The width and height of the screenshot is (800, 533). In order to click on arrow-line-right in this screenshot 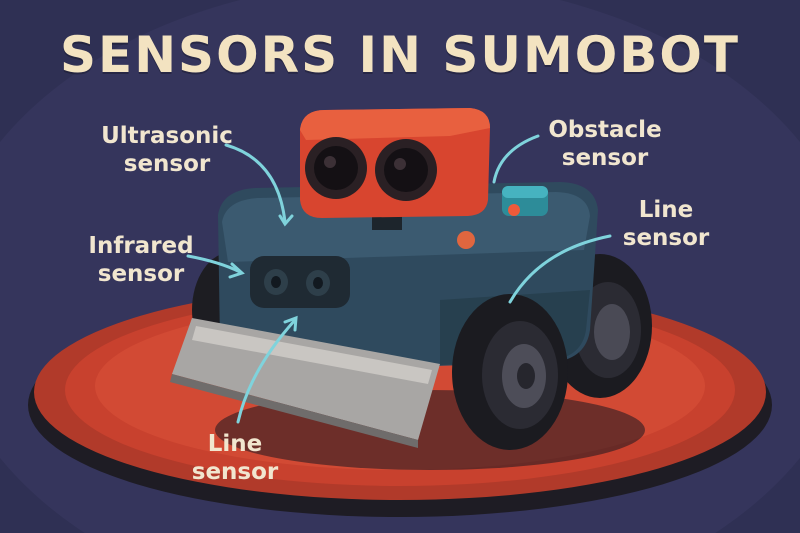, I will do `click(560, 269)`.